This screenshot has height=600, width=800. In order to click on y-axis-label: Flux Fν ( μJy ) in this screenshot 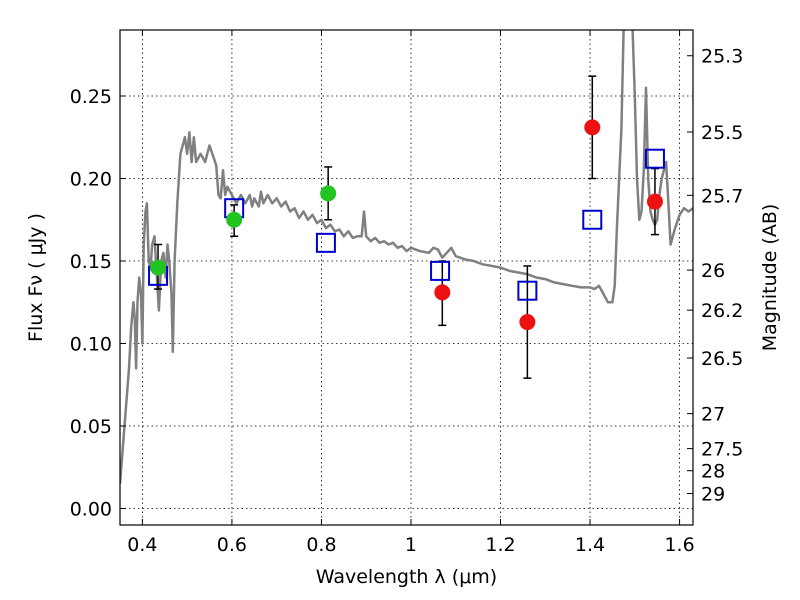, I will do `click(36, 277)`.